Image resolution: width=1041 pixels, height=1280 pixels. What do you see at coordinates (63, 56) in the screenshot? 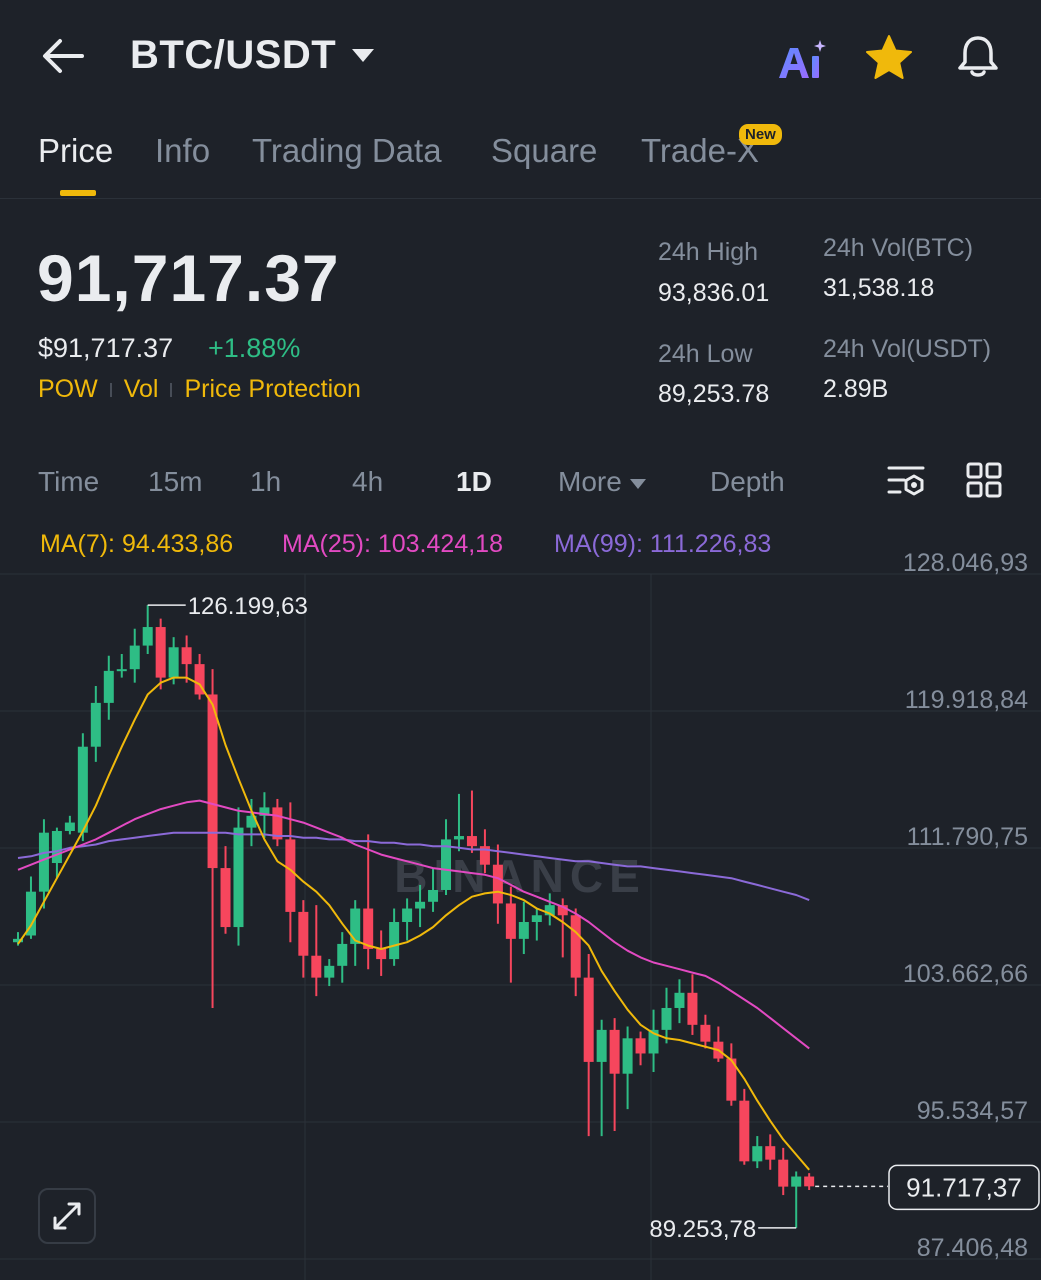
I see `back-button` at bounding box center [63, 56].